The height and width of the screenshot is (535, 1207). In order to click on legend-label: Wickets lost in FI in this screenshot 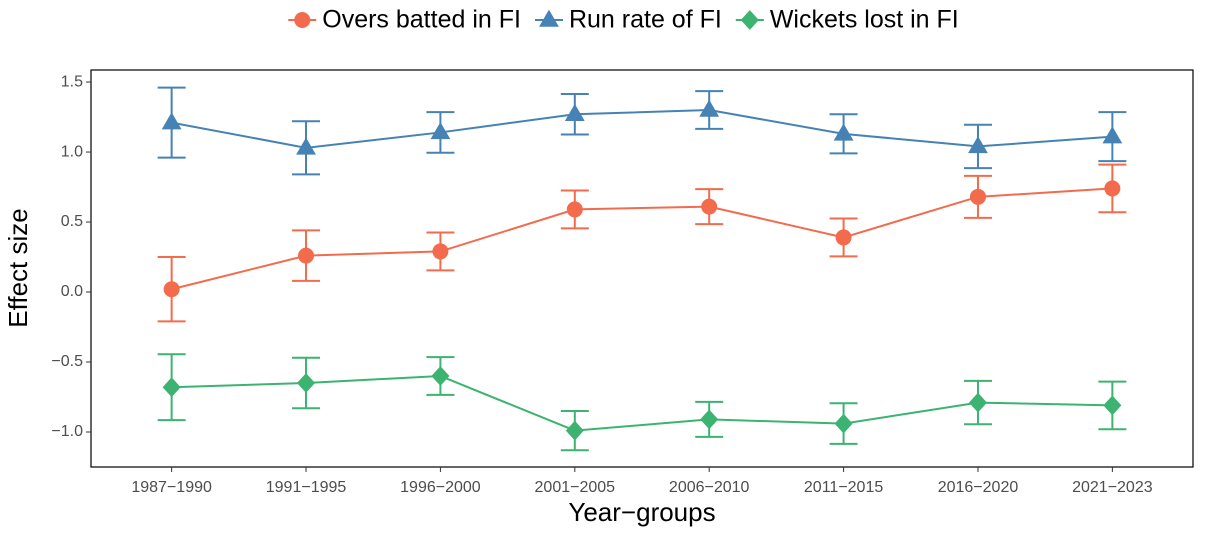, I will do `click(864, 20)`.